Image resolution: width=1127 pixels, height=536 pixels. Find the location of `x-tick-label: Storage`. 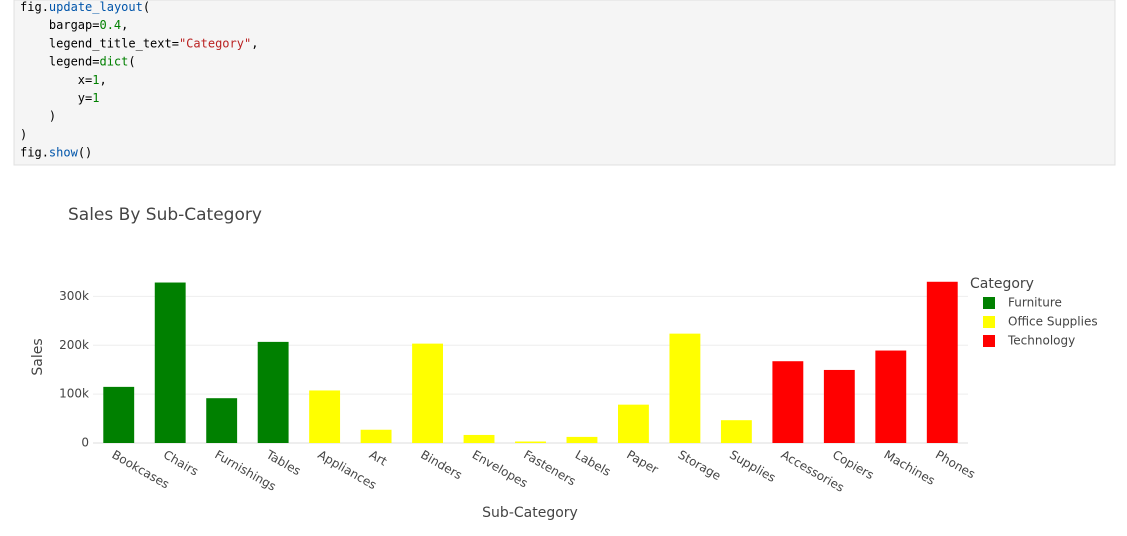

x-tick-label: Storage is located at coordinates (700, 466).